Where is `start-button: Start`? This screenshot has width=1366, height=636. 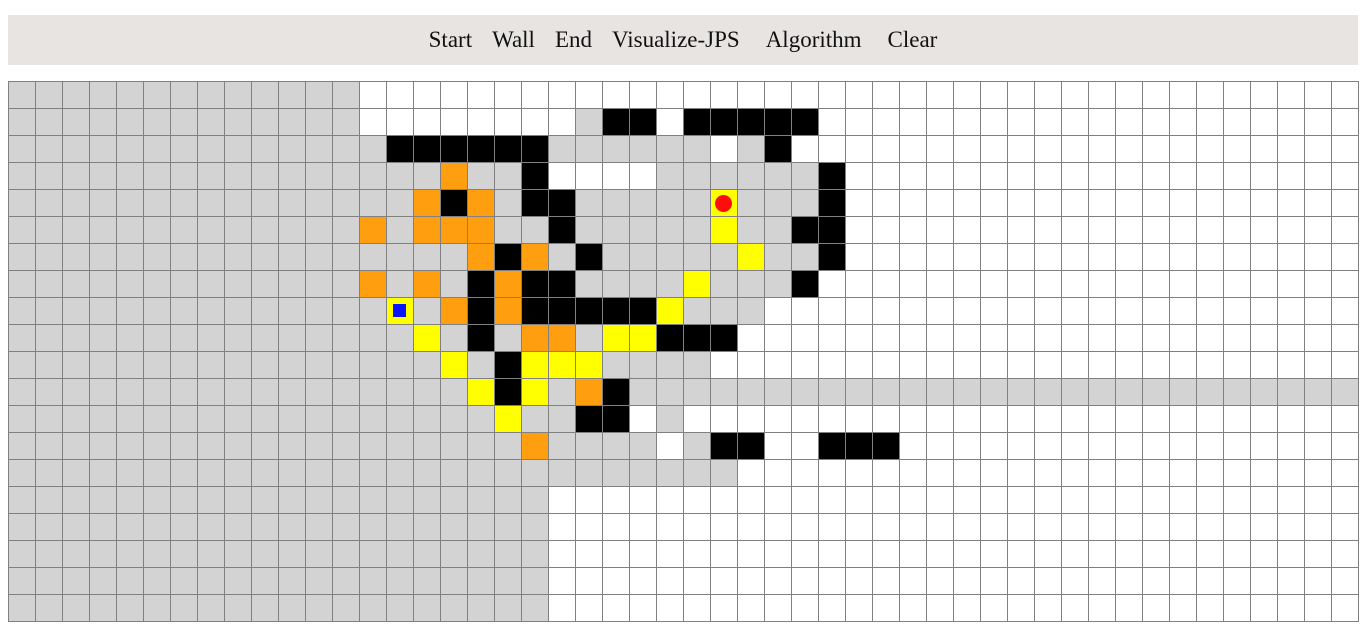 start-button: Start is located at coordinates (450, 39).